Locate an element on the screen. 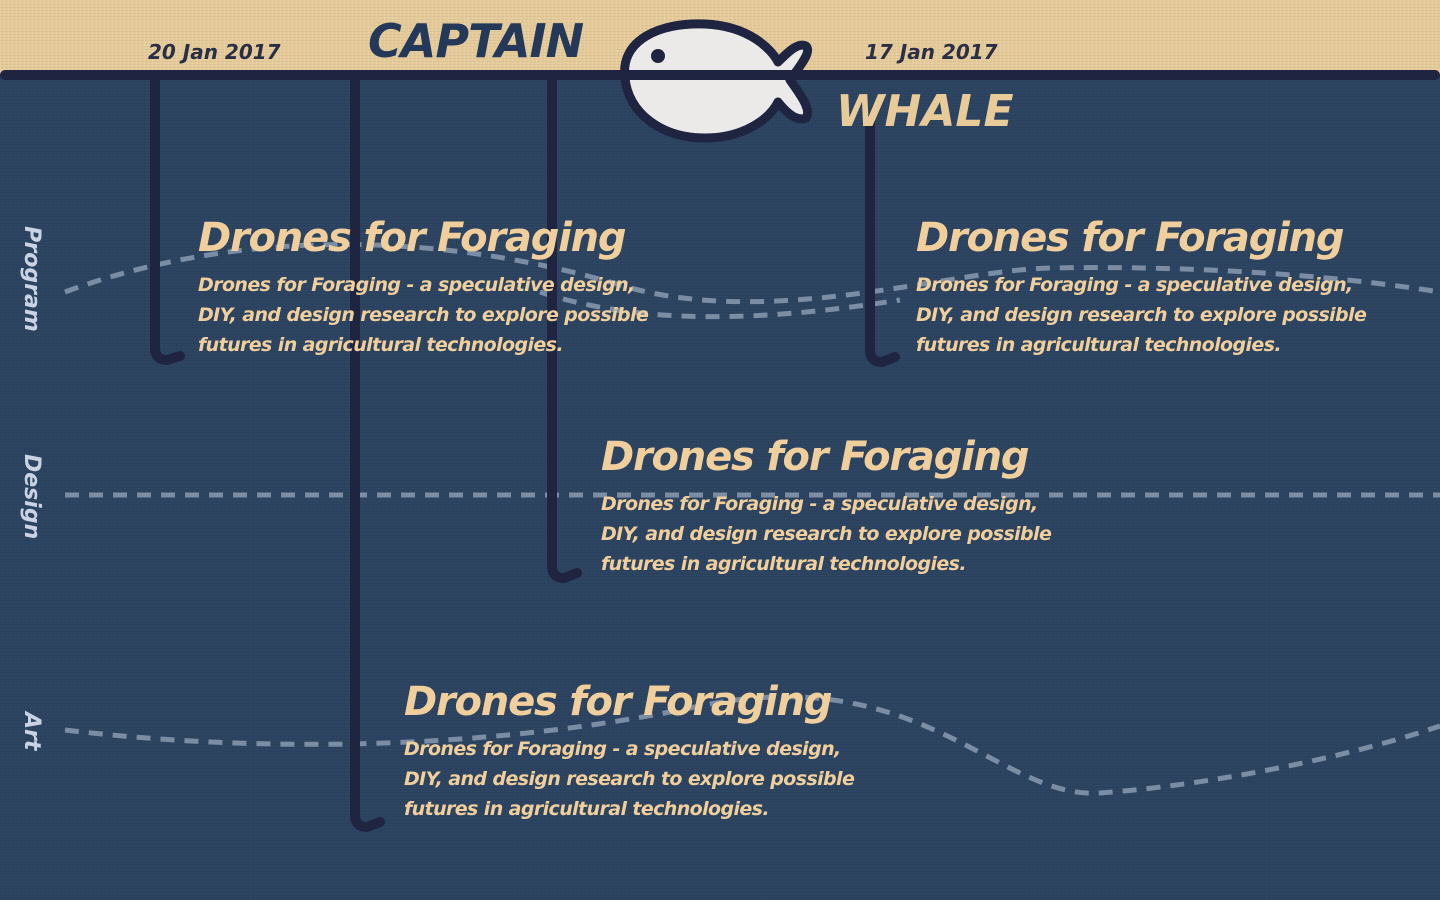  lane-line-program is located at coordinates (752, 273).